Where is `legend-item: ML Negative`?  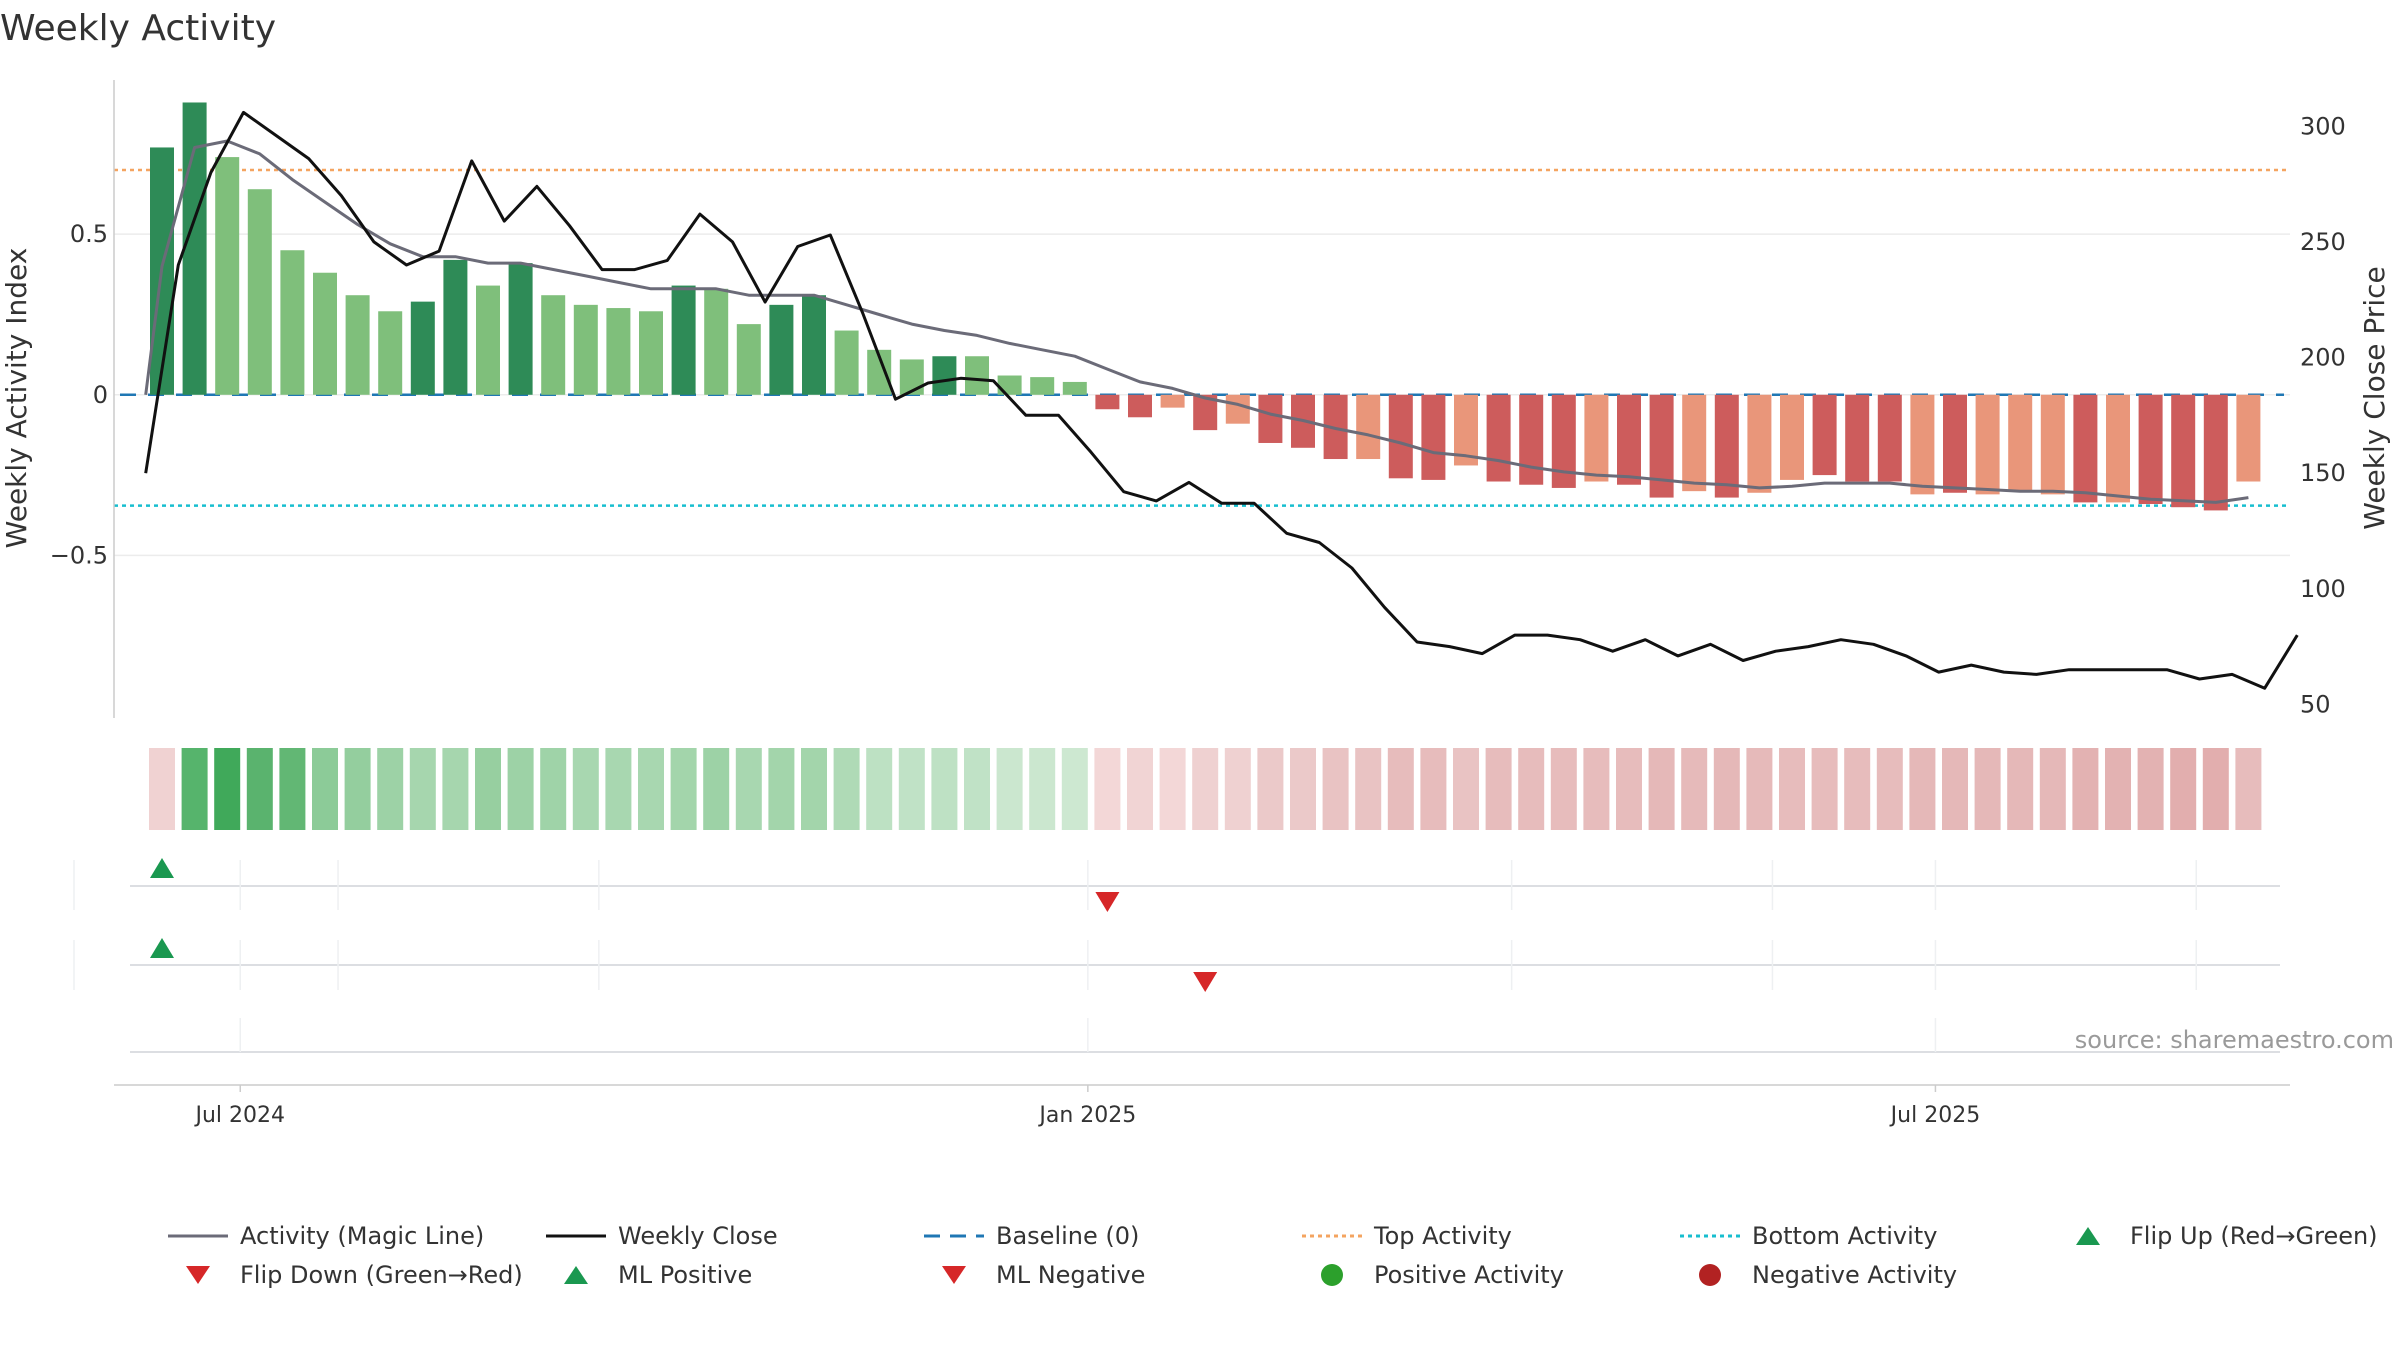 legend-item: ML Negative is located at coordinates (1043, 1275).